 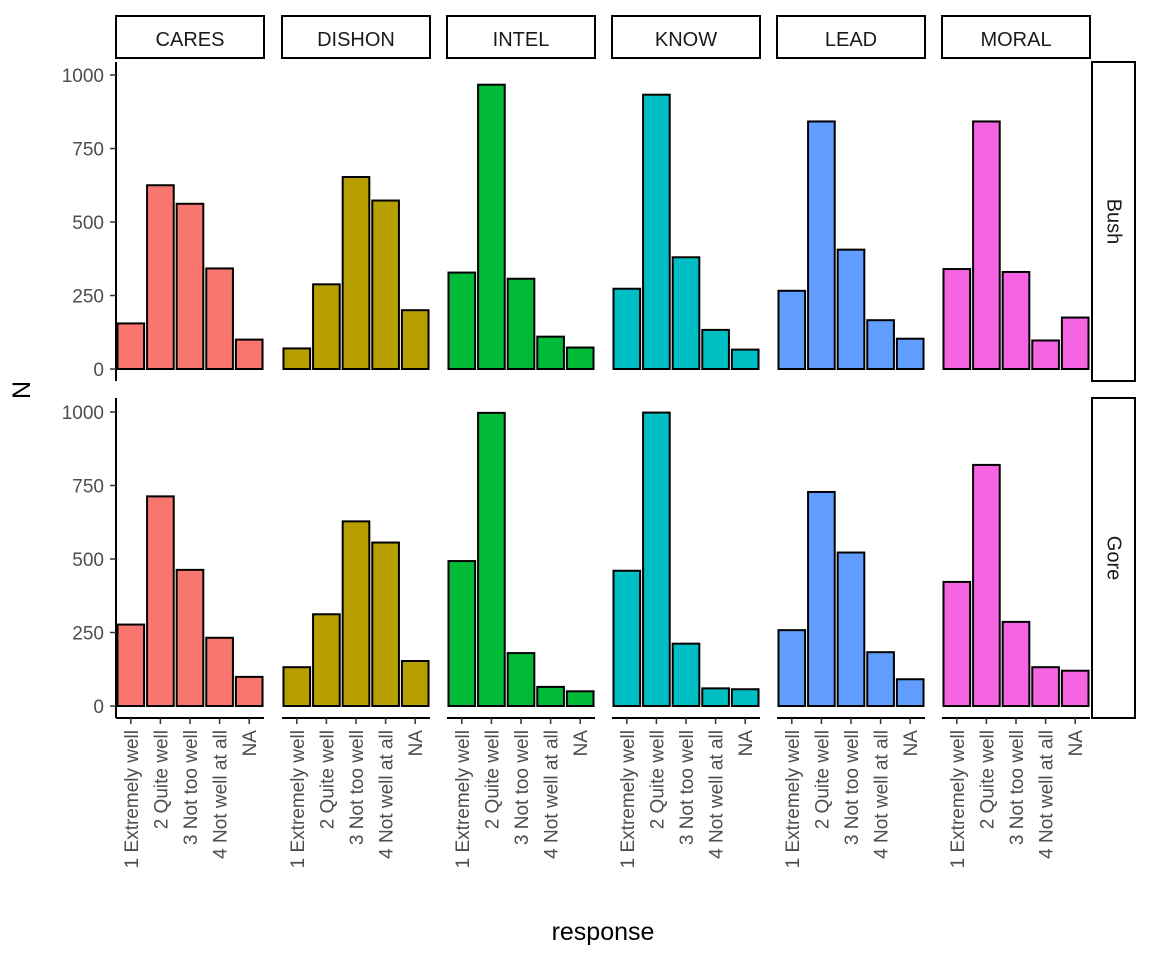 I want to click on strip-label-lead: LEAD, so click(x=851, y=40).